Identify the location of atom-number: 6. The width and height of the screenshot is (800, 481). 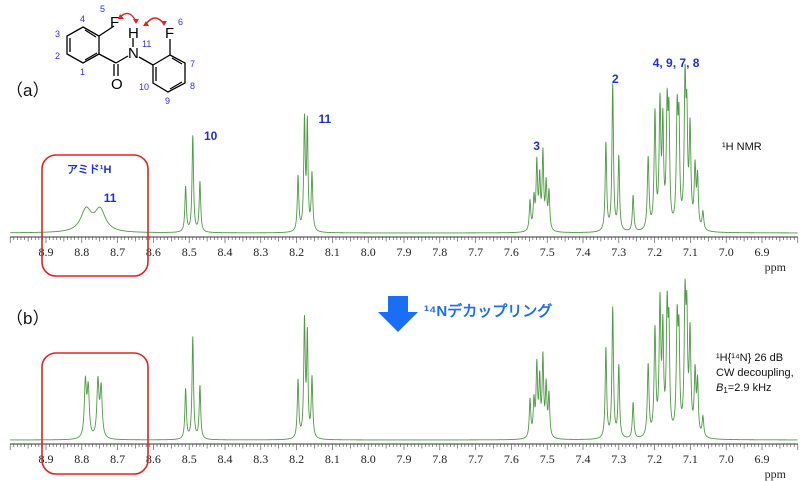
(180, 22).